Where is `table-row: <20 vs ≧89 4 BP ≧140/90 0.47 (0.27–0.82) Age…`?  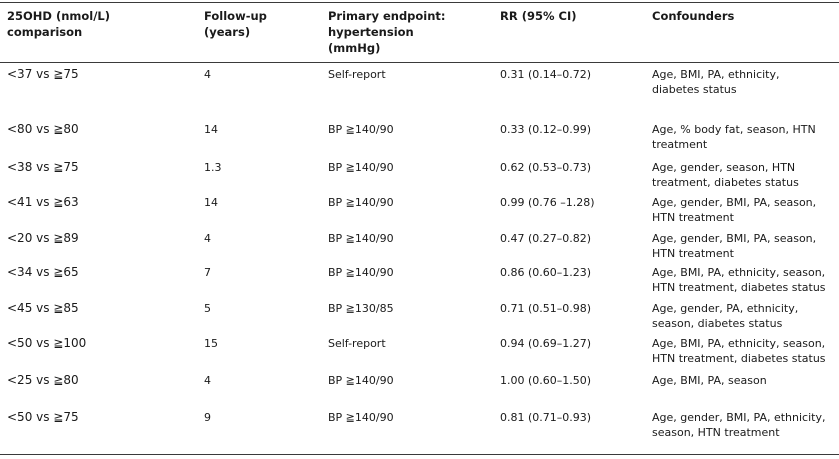
table-row: <20 vs ≧89 4 BP ≧140/90 0.47 (0.27–0.82) Age… is located at coordinates (419, 246).